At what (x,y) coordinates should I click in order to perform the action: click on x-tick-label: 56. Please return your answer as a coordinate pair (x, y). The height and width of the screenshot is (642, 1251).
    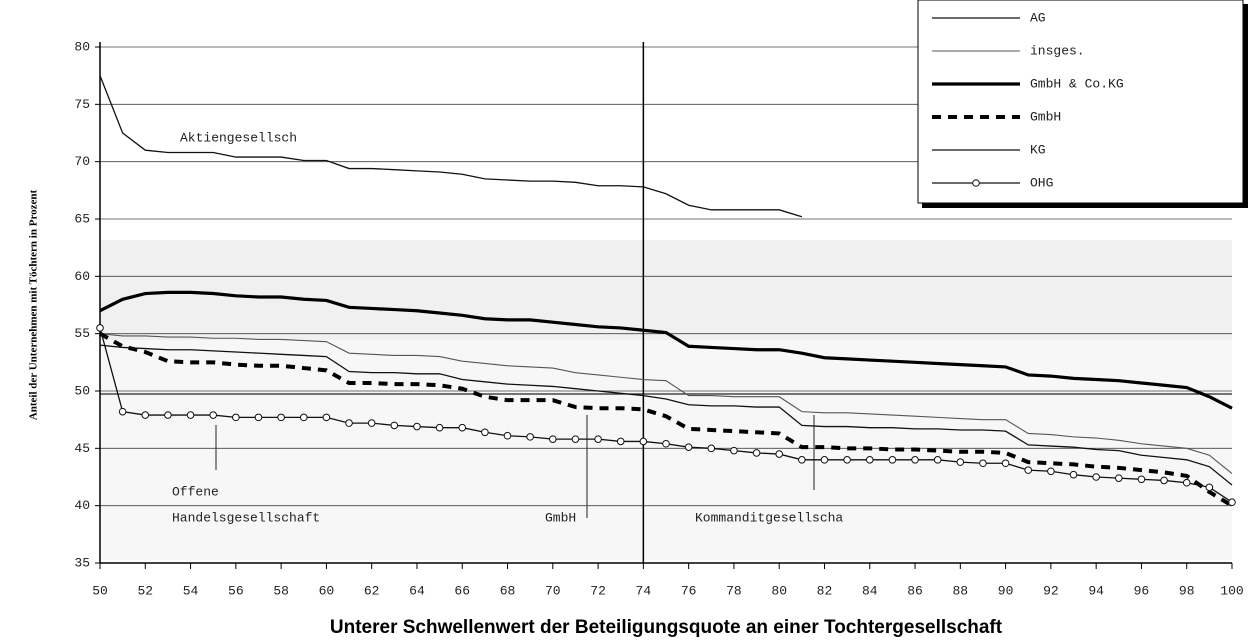
    Looking at the image, I should click on (236, 590).